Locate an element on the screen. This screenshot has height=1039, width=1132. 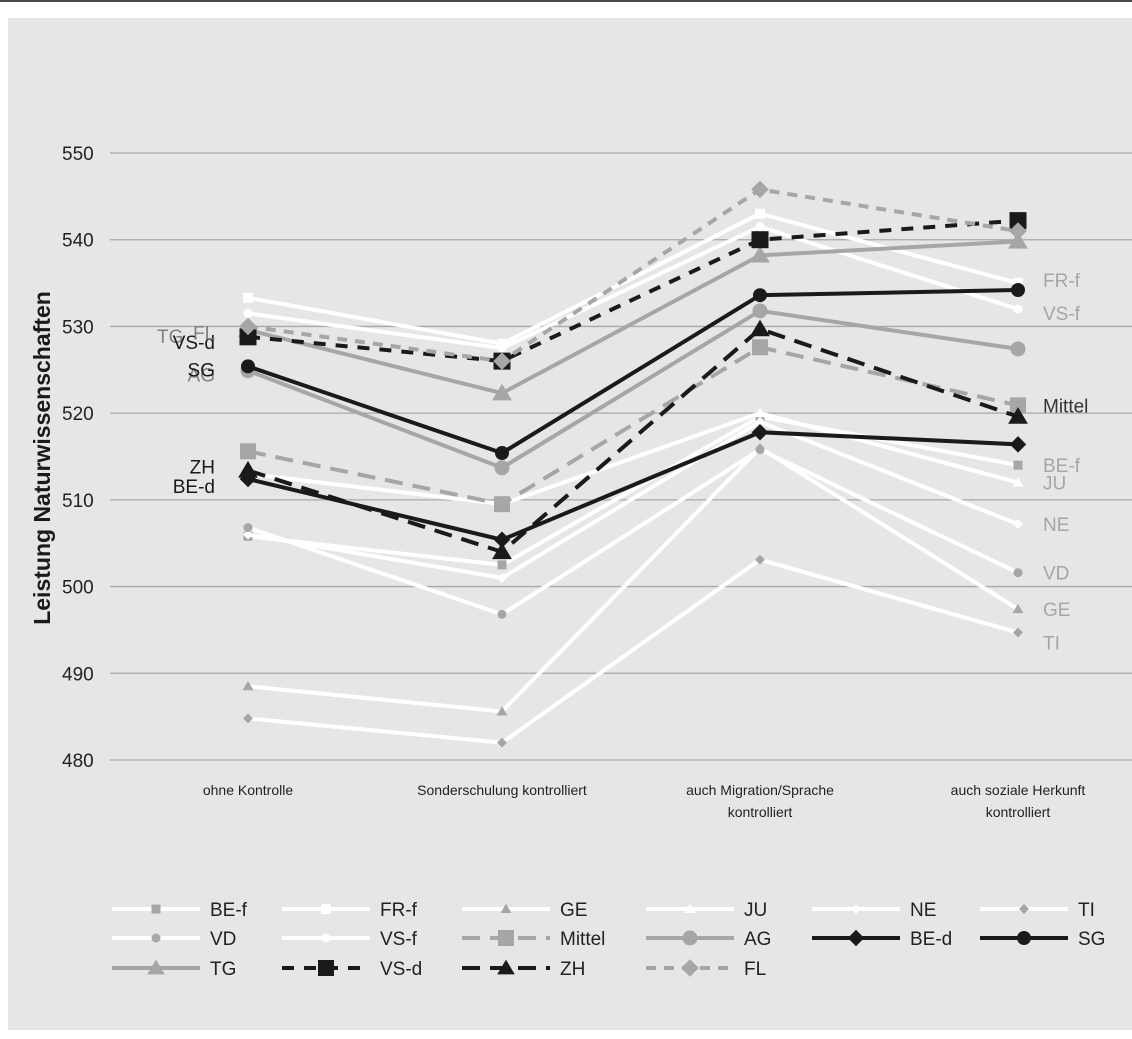
legend-item-vd: VD is located at coordinates (174, 939).